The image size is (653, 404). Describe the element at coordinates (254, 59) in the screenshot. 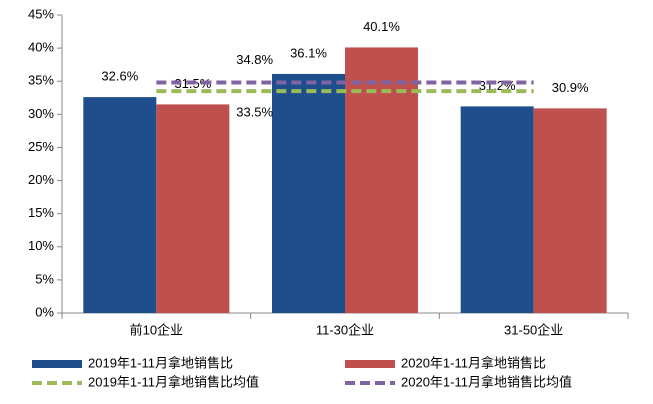

I see `average-label: 34.8%` at that location.